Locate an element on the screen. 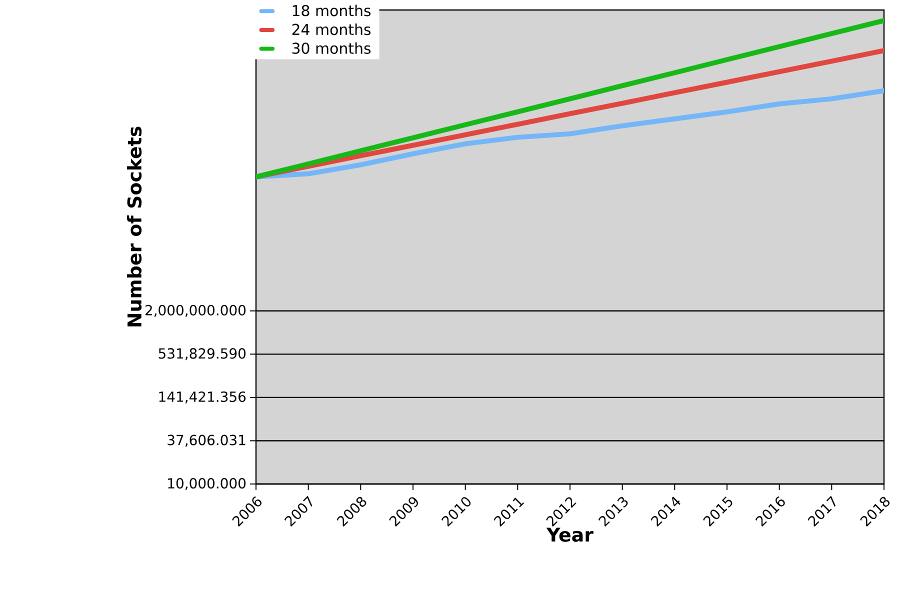 The width and height of the screenshot is (906, 611). y-tick-label: 531,829.590 is located at coordinates (202, 354).